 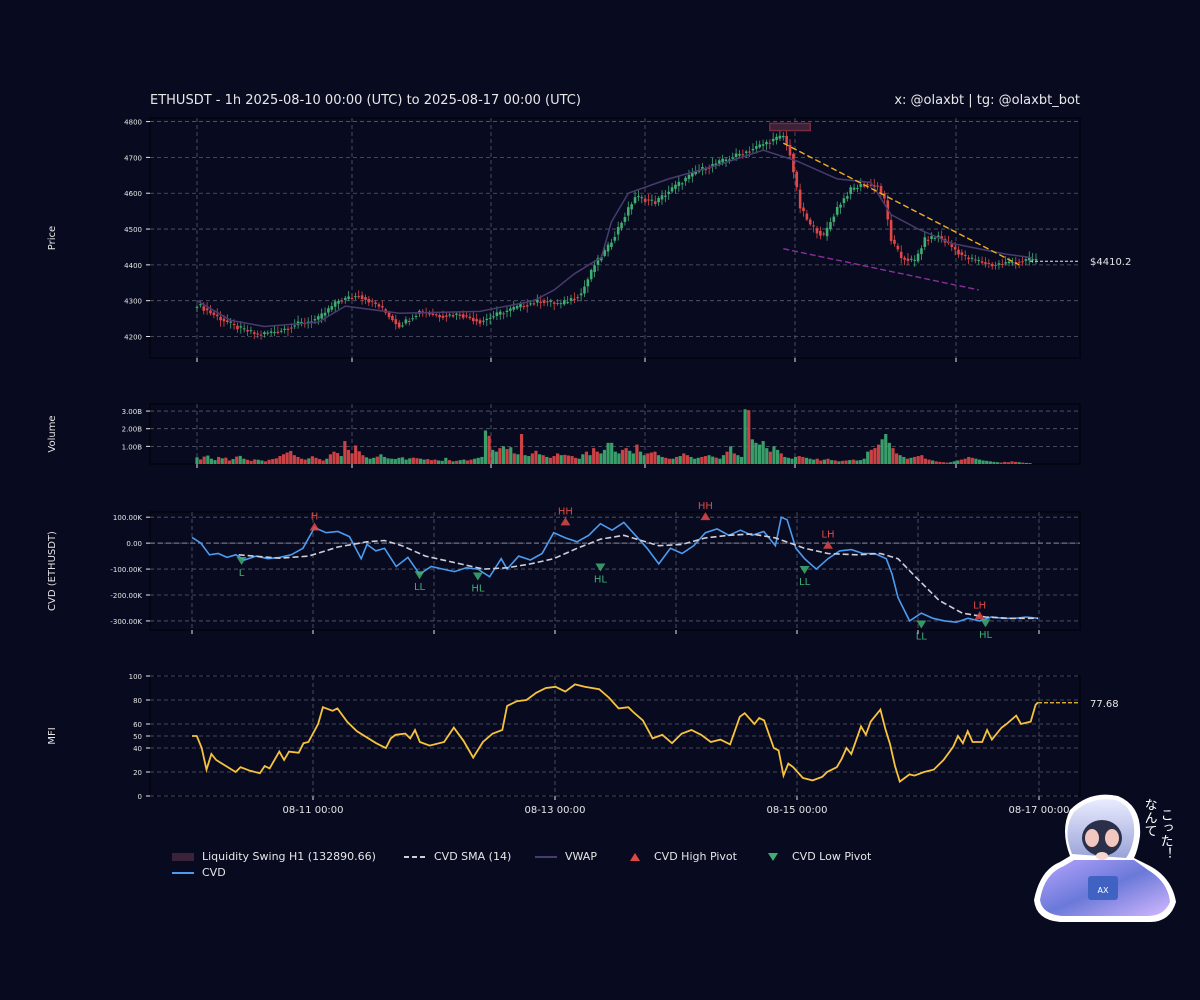 What do you see at coordinates (616, 234) in the screenshot?
I see `candles-group` at bounding box center [616, 234].